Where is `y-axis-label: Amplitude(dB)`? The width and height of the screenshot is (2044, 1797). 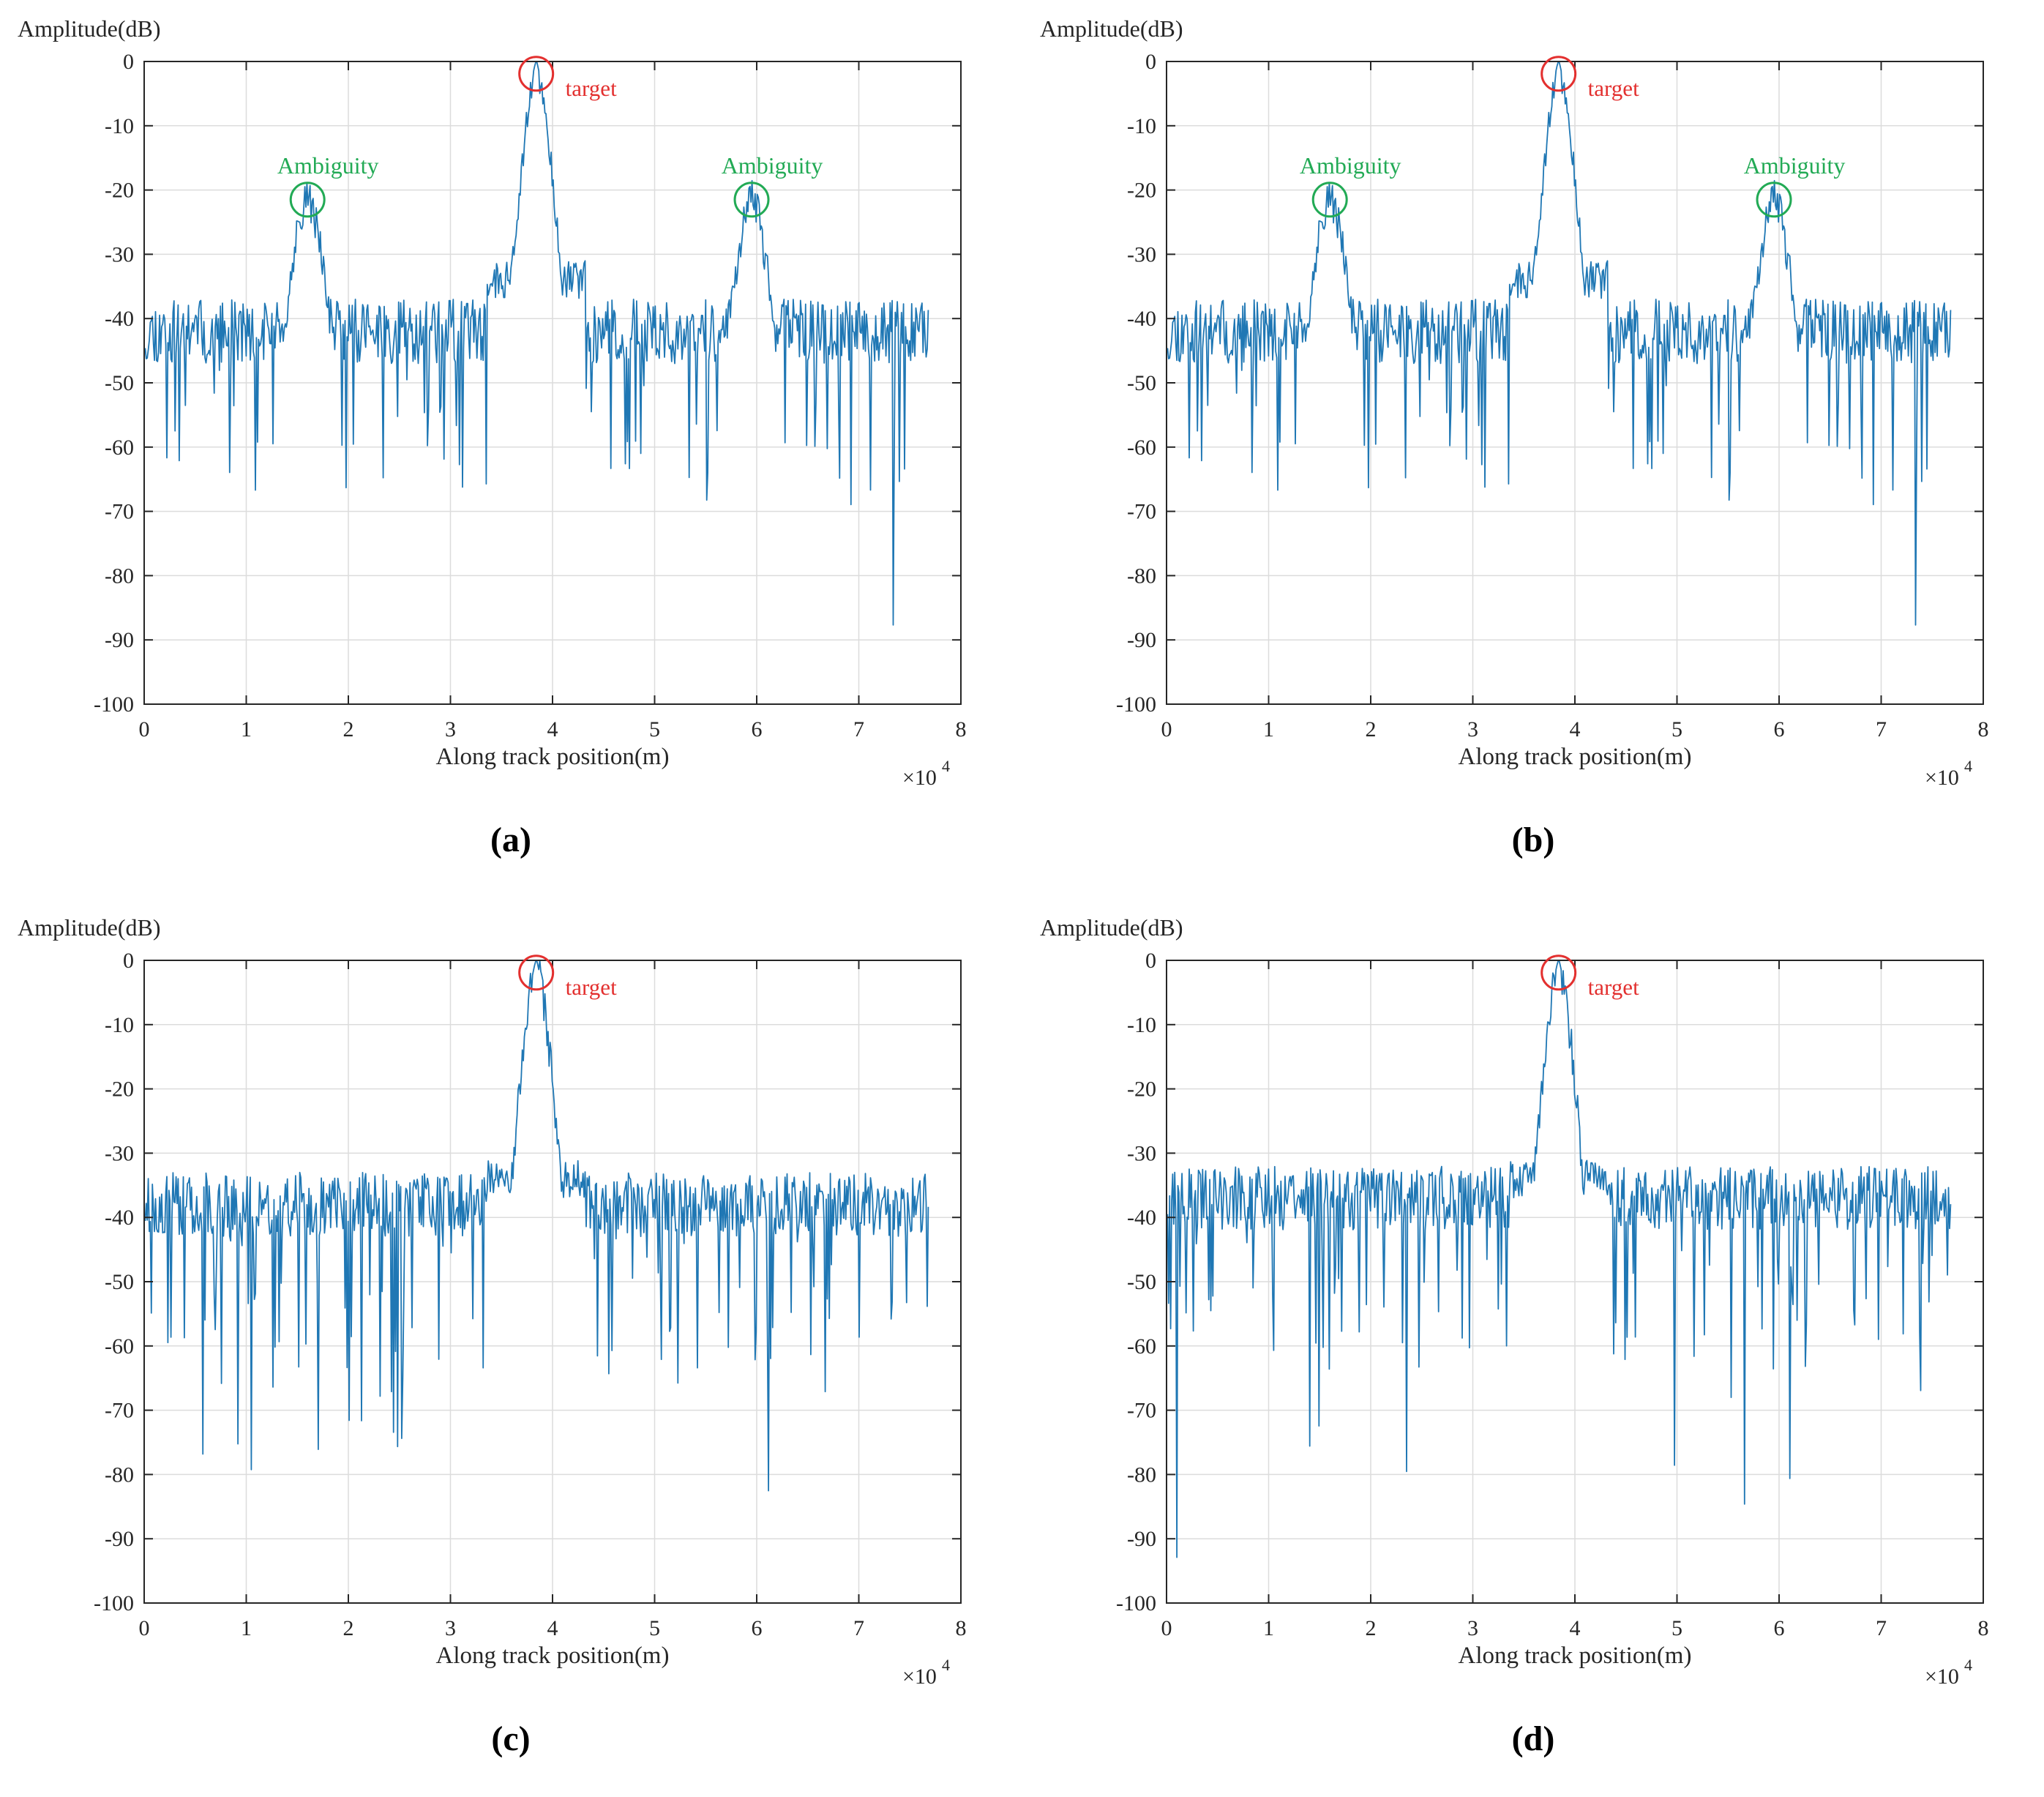 y-axis-label: Amplitude(dB) is located at coordinates (1111, 927).